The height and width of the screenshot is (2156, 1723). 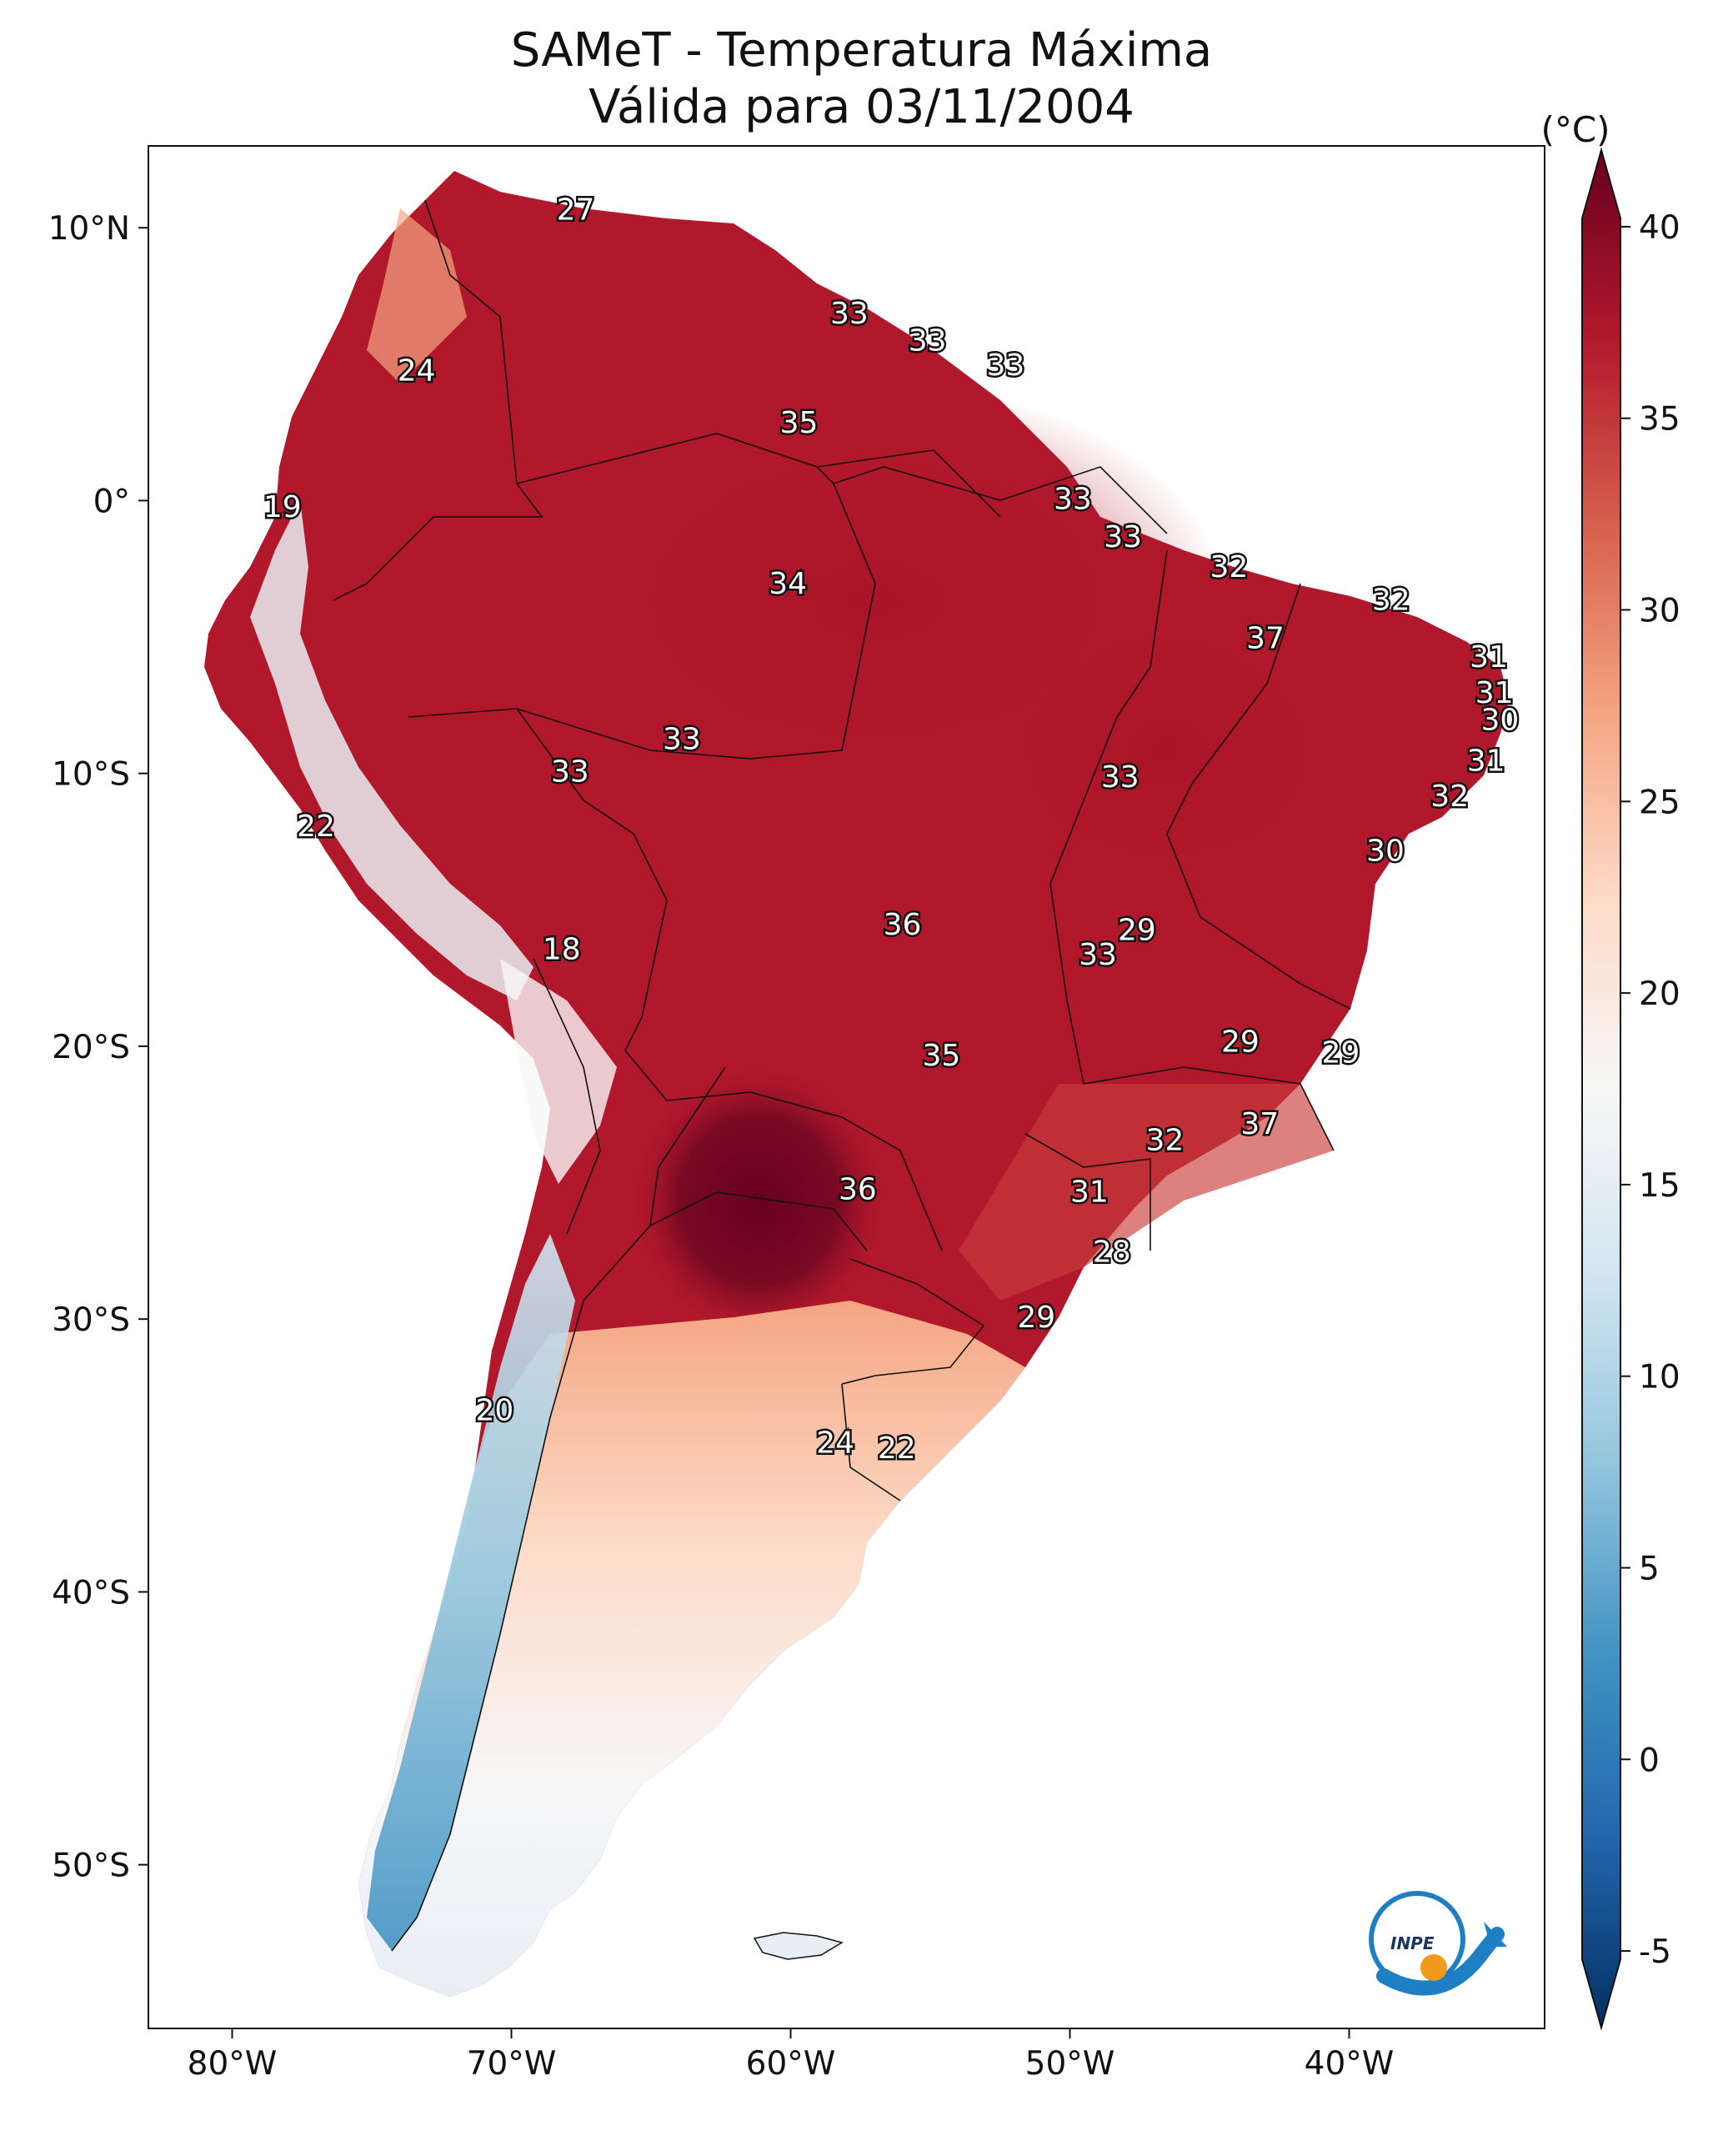 What do you see at coordinates (1659, 420) in the screenshot?
I see `colorbar-tick-label: 35` at bounding box center [1659, 420].